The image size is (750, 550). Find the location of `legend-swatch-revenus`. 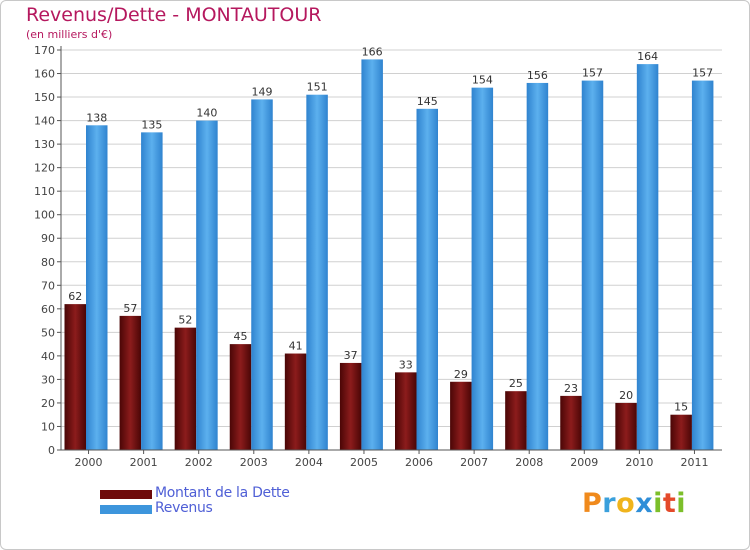

legend-swatch-revenus is located at coordinates (126, 509).